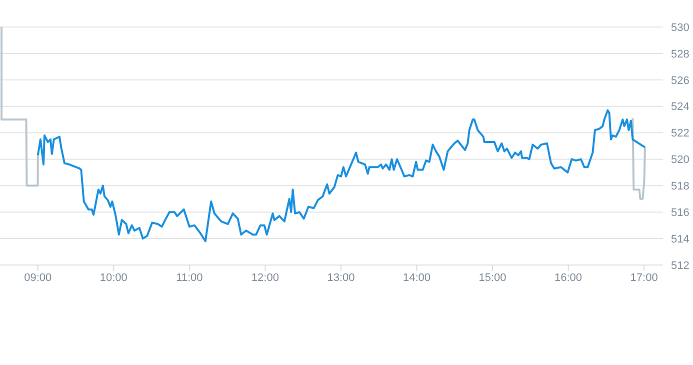 This screenshot has width=693, height=365. Describe the element at coordinates (189, 278) in the screenshot. I see `x-tick-label: 11:00` at that location.